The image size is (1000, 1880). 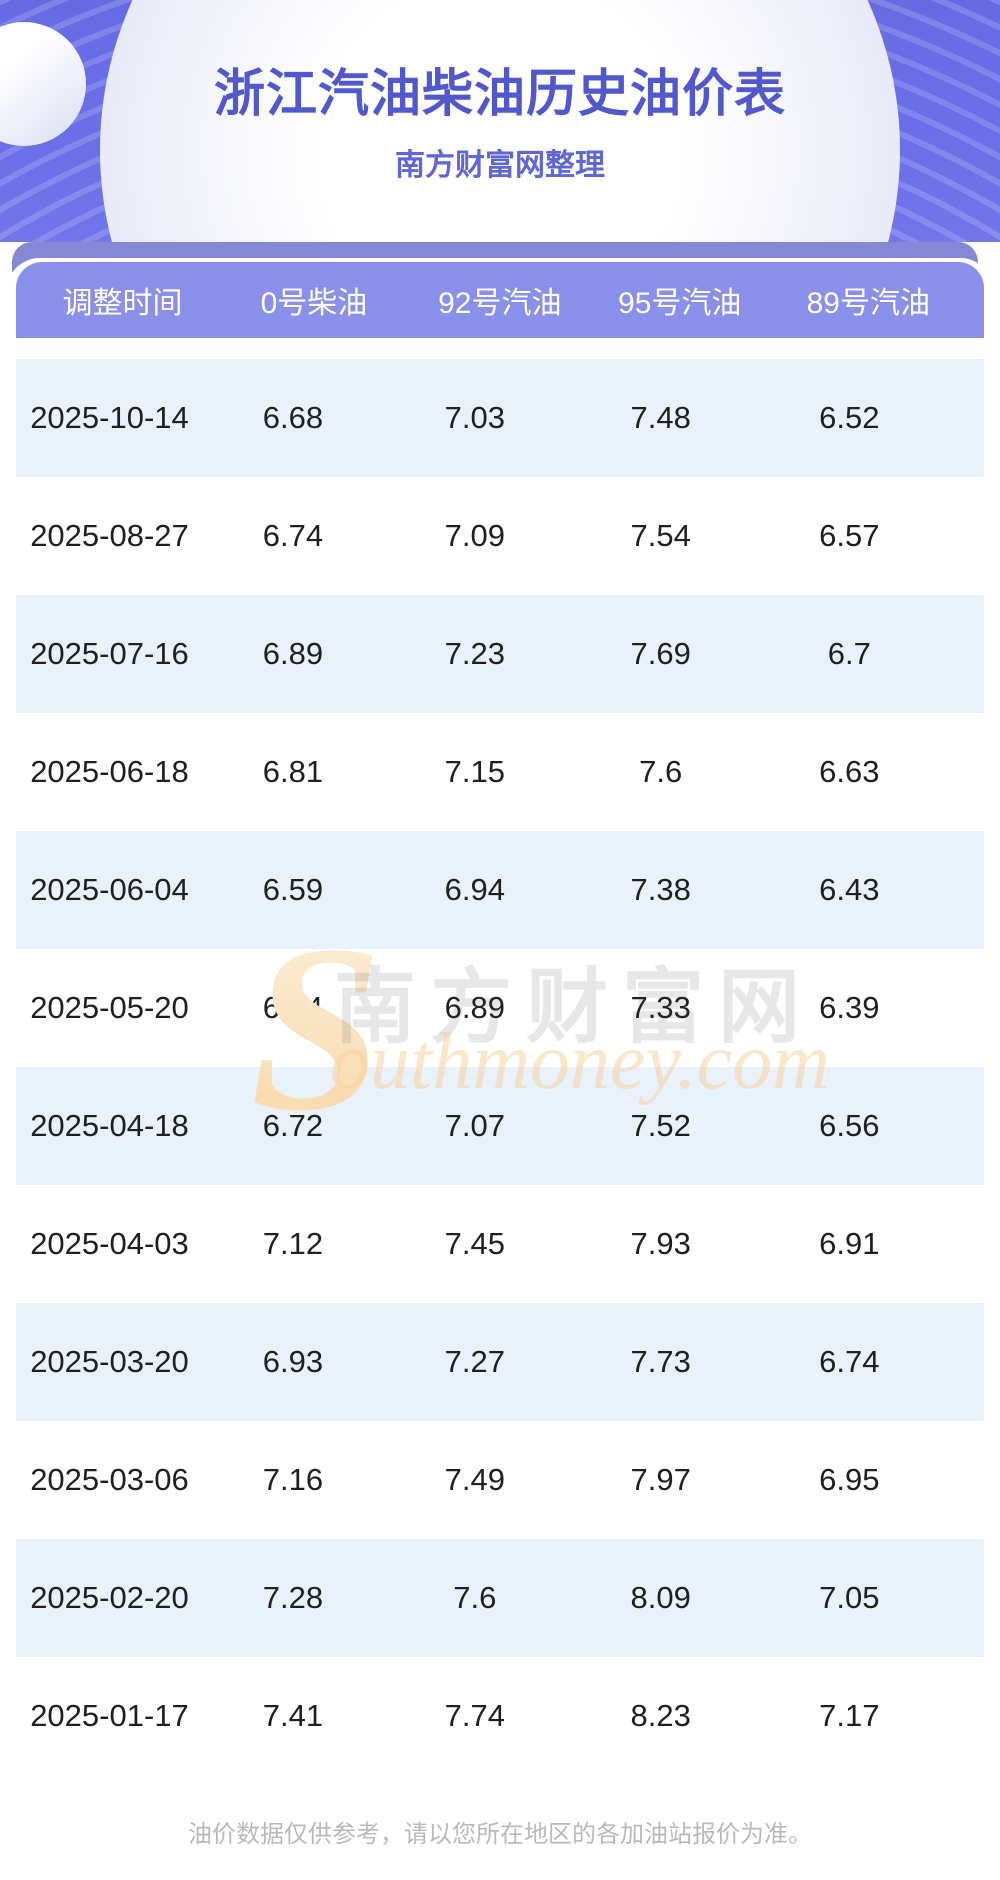 What do you see at coordinates (660, 1479) in the screenshot?
I see `cell-price: 7.97` at bounding box center [660, 1479].